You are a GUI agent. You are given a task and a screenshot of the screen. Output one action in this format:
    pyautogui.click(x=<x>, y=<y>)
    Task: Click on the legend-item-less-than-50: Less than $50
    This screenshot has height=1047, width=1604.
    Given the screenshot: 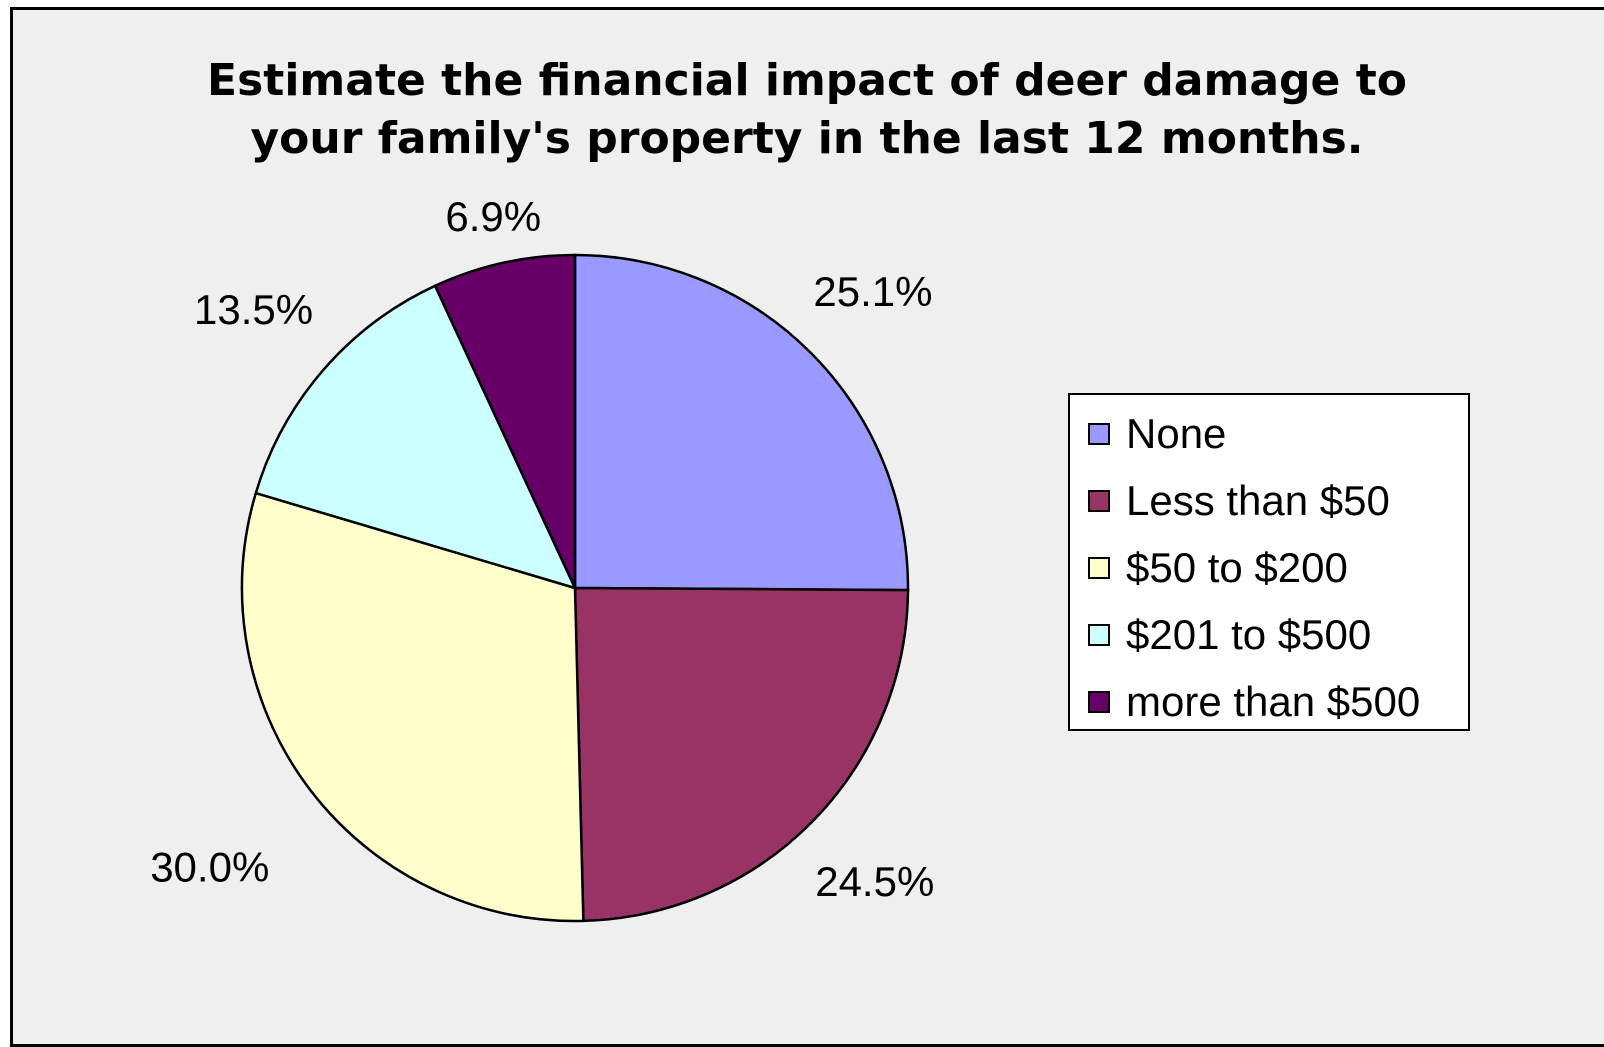 What is the action you would take?
    pyautogui.click(x=1269, y=500)
    